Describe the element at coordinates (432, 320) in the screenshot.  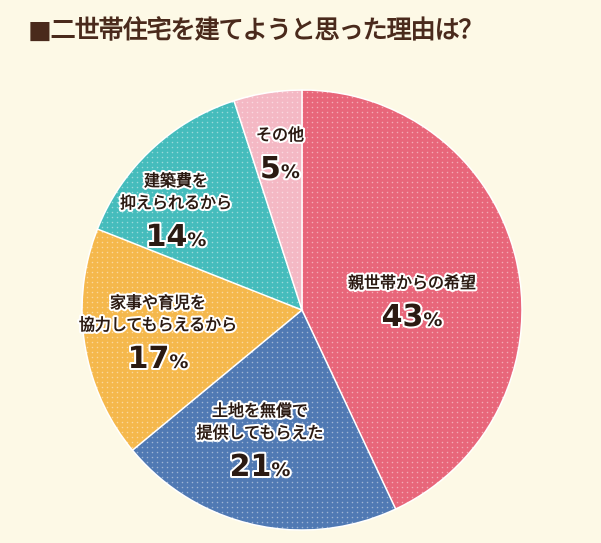
I see `slice-unit-0: %` at that location.